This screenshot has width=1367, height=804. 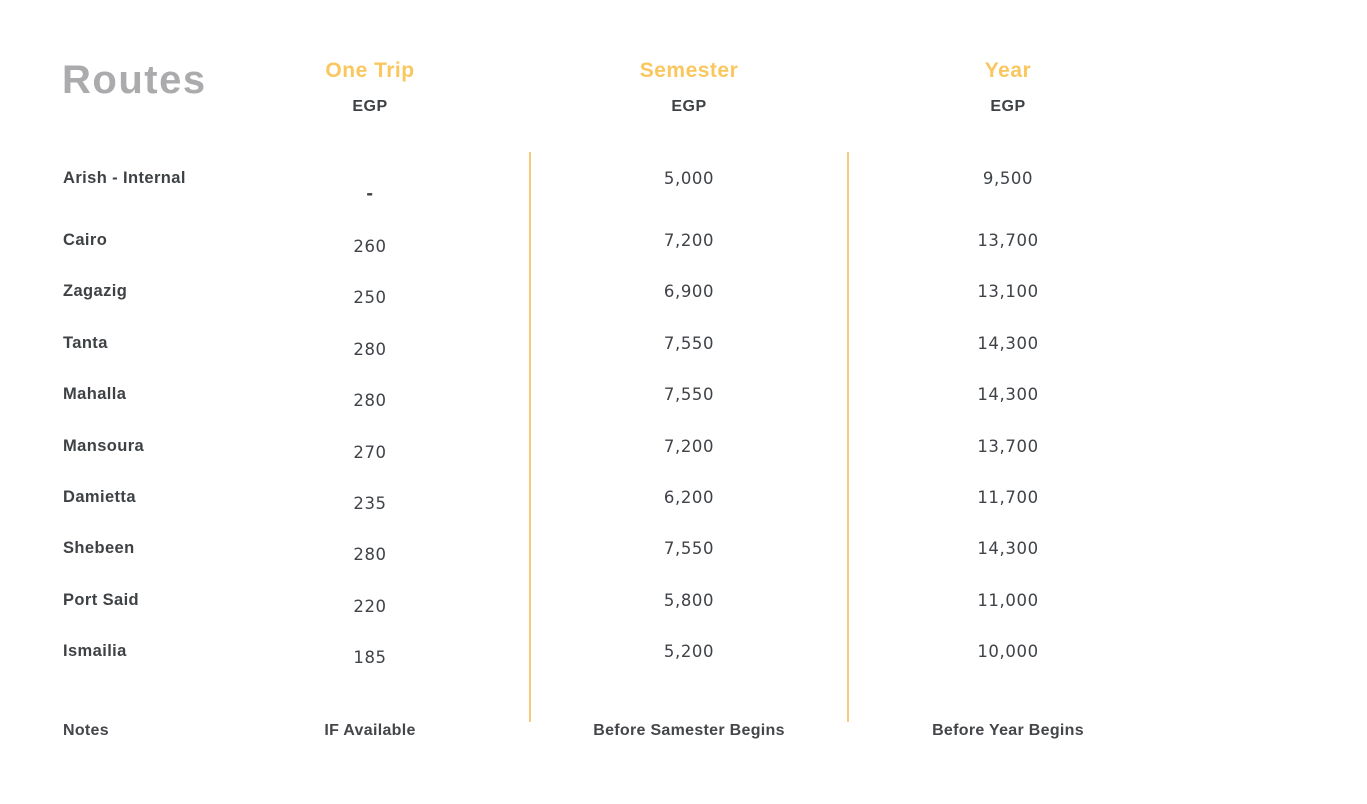 I want to click on table-row: Damietta 235 6,200 11,700, so click(x=683, y=497).